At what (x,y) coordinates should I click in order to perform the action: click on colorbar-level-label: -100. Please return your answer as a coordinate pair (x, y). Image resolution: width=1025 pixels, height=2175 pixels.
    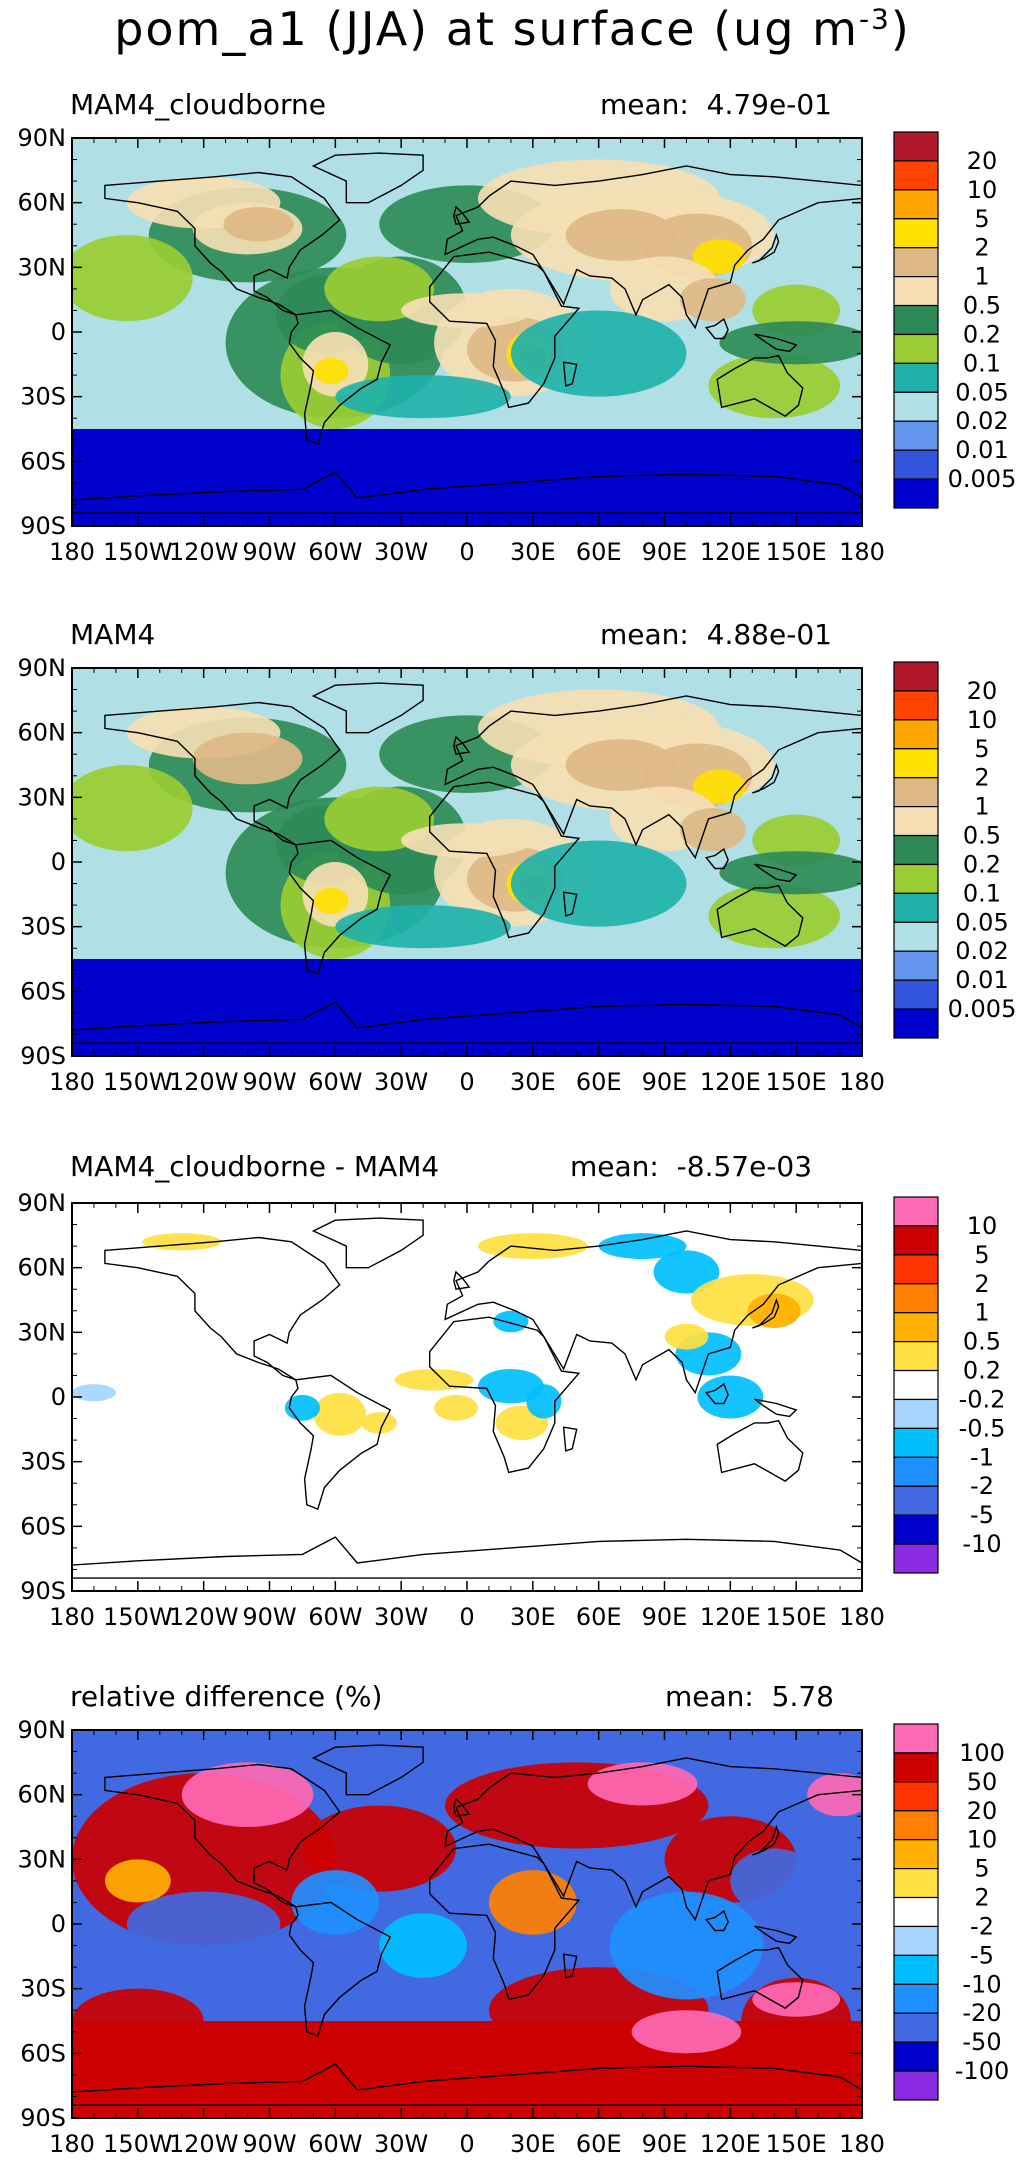
    Looking at the image, I should click on (982, 2071).